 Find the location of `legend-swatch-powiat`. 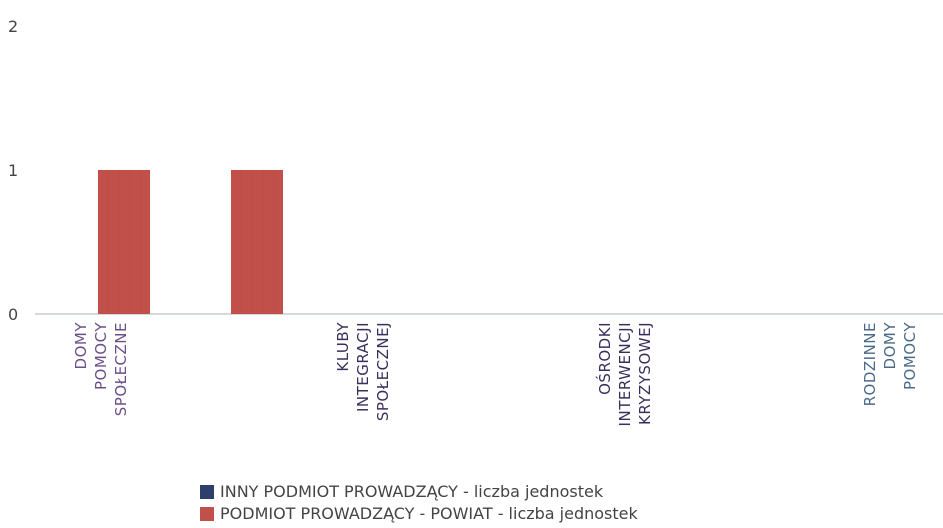

legend-swatch-powiat is located at coordinates (207, 514).